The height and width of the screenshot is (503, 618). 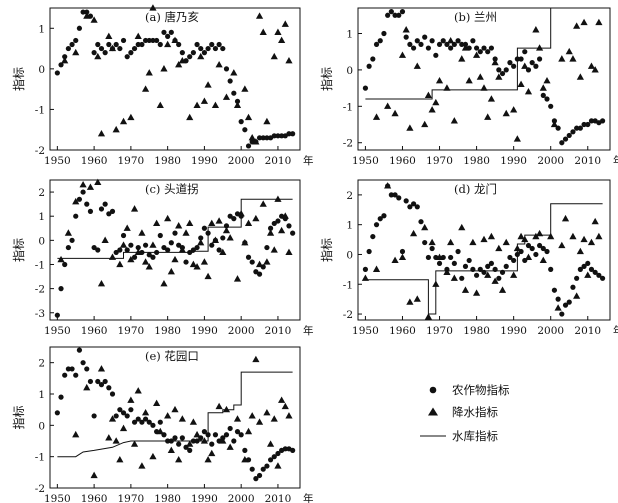 I want to click on x-tick-label: 1980, so click(x=476, y=331).